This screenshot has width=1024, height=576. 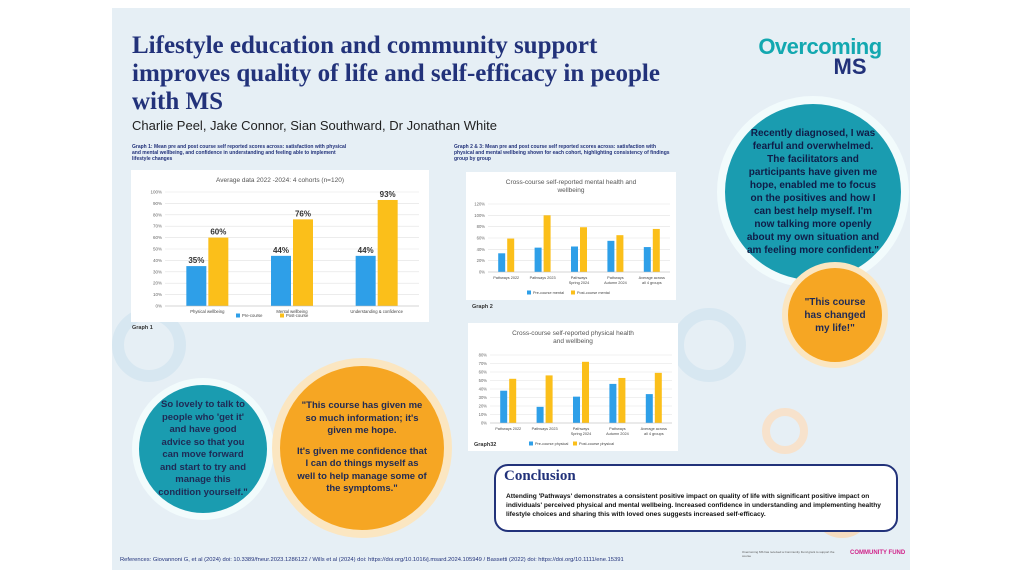 I want to click on category-label-line: Autumn 2024, so click(x=617, y=434).